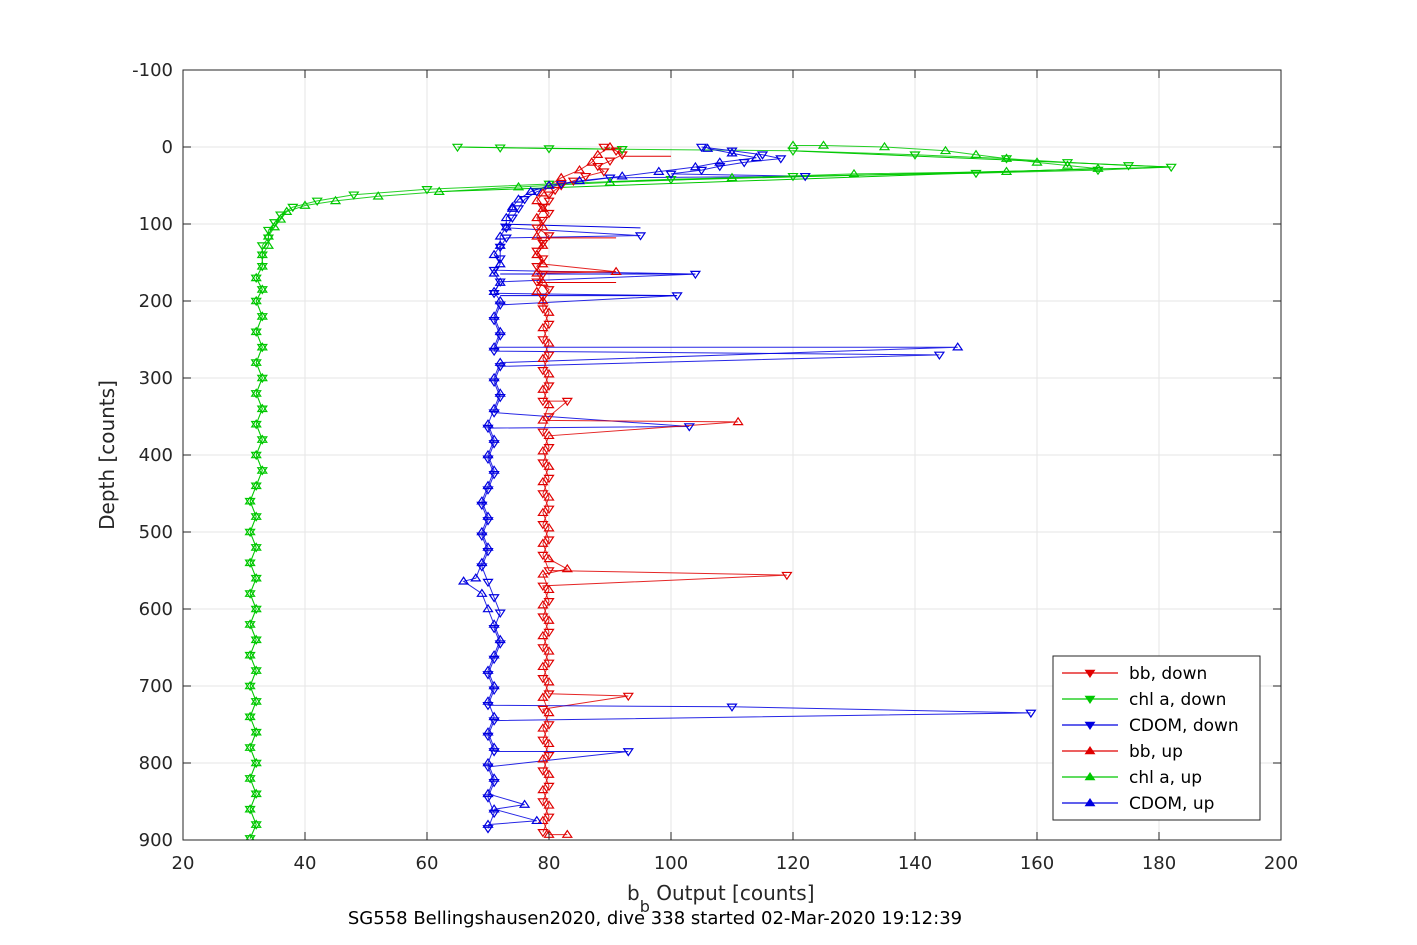  Describe the element at coordinates (1165, 778) in the screenshot. I see `legend-entry-label: chl a, up` at that location.